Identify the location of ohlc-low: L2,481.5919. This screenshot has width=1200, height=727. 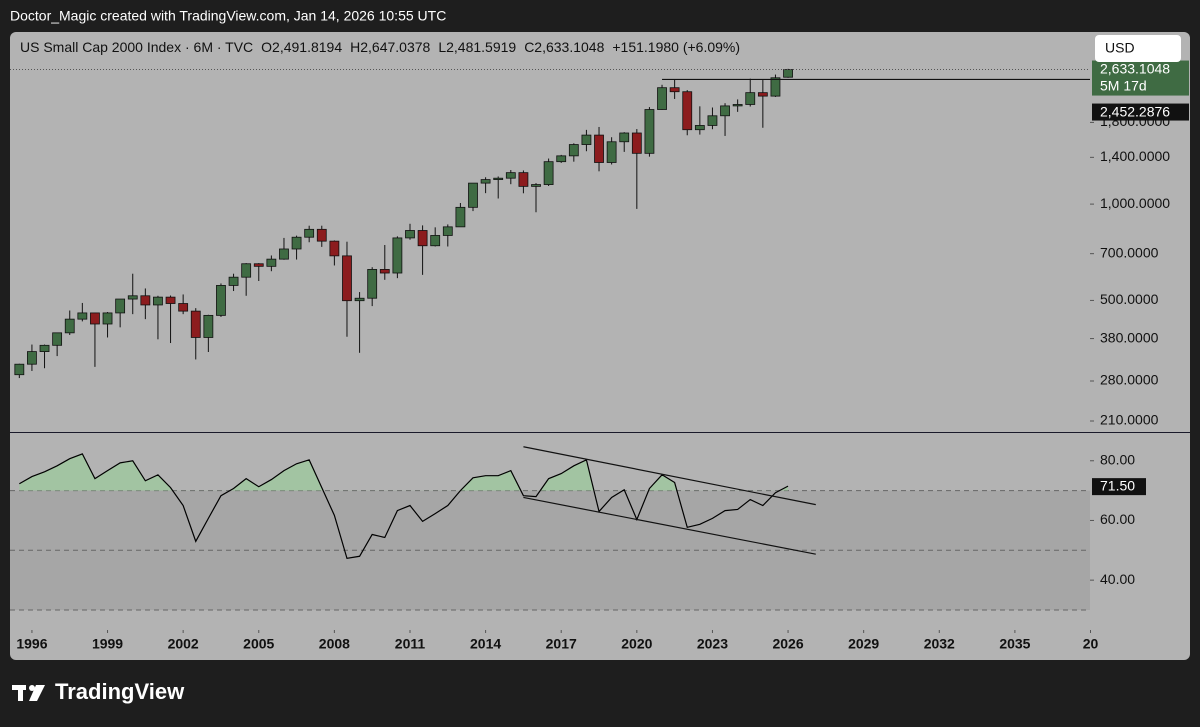
(477, 47).